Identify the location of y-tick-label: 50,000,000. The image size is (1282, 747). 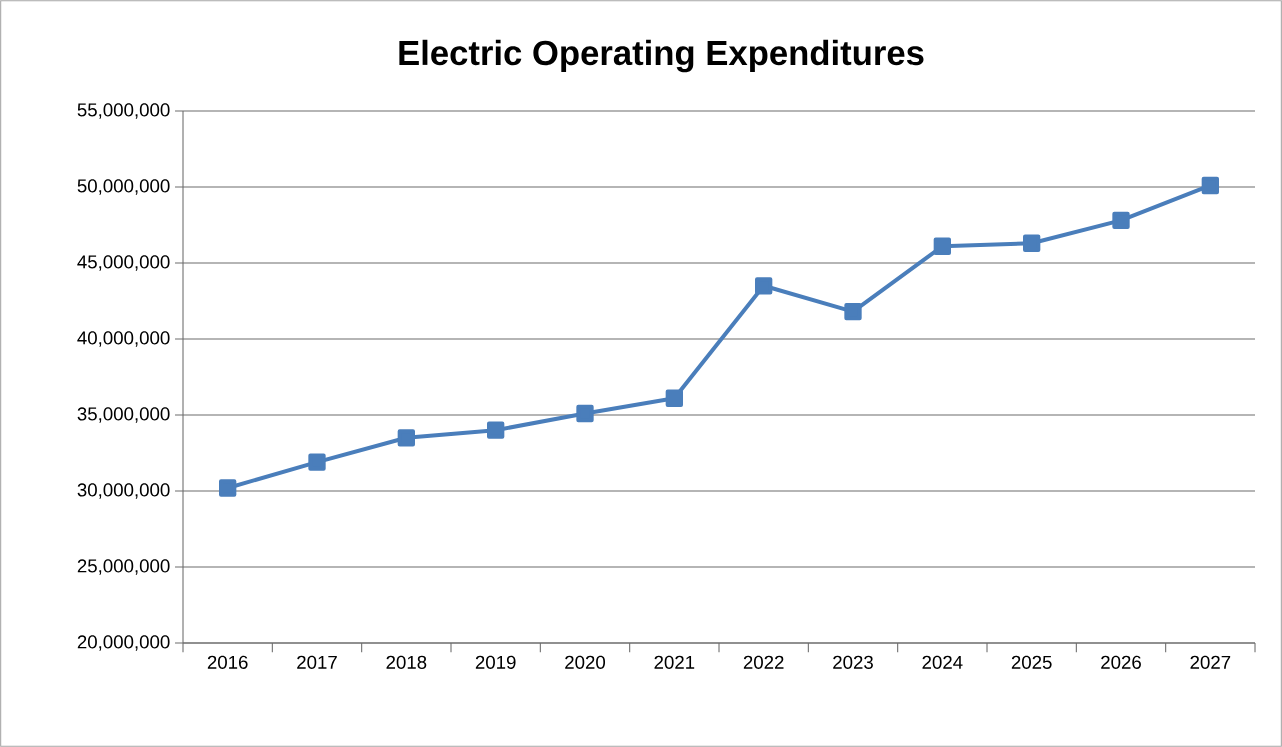
(123, 187).